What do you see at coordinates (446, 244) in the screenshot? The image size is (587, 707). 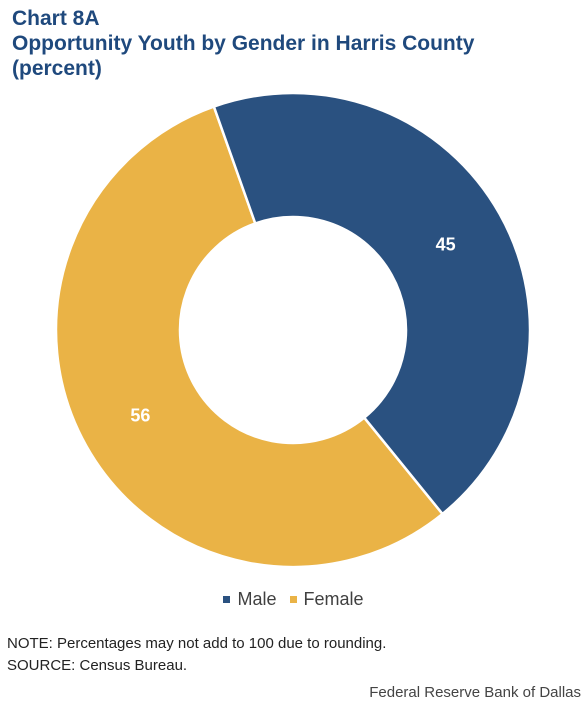 I see `data-label-male: 45` at bounding box center [446, 244].